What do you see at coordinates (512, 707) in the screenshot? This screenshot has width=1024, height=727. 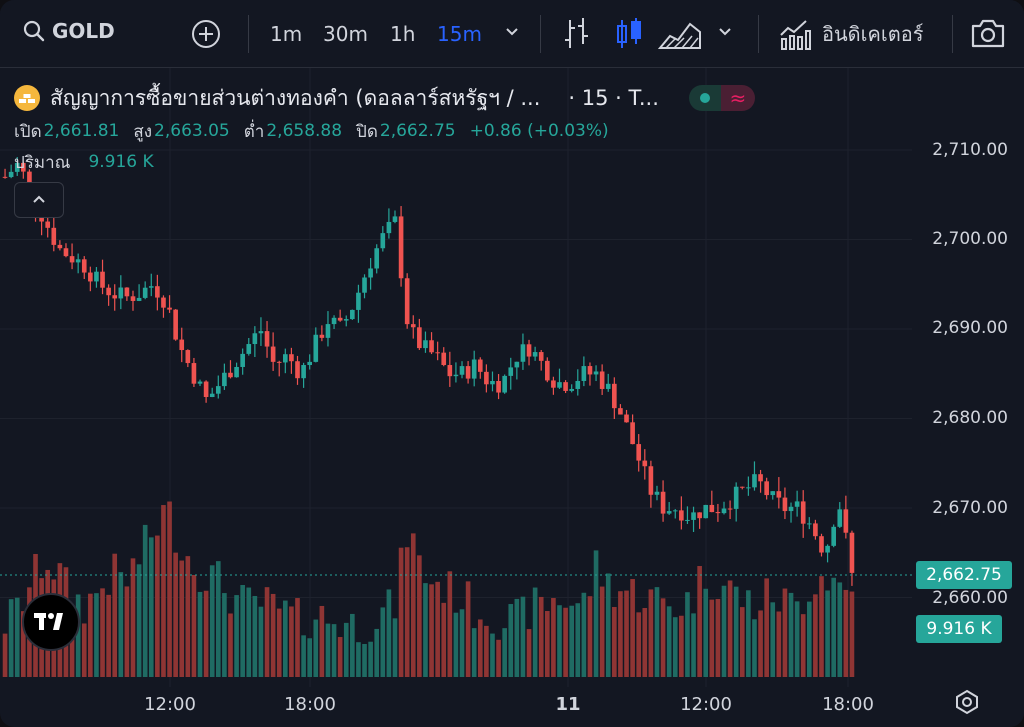 I see `time-axis: 12:00 18:00 11 12:00 18:00` at bounding box center [512, 707].